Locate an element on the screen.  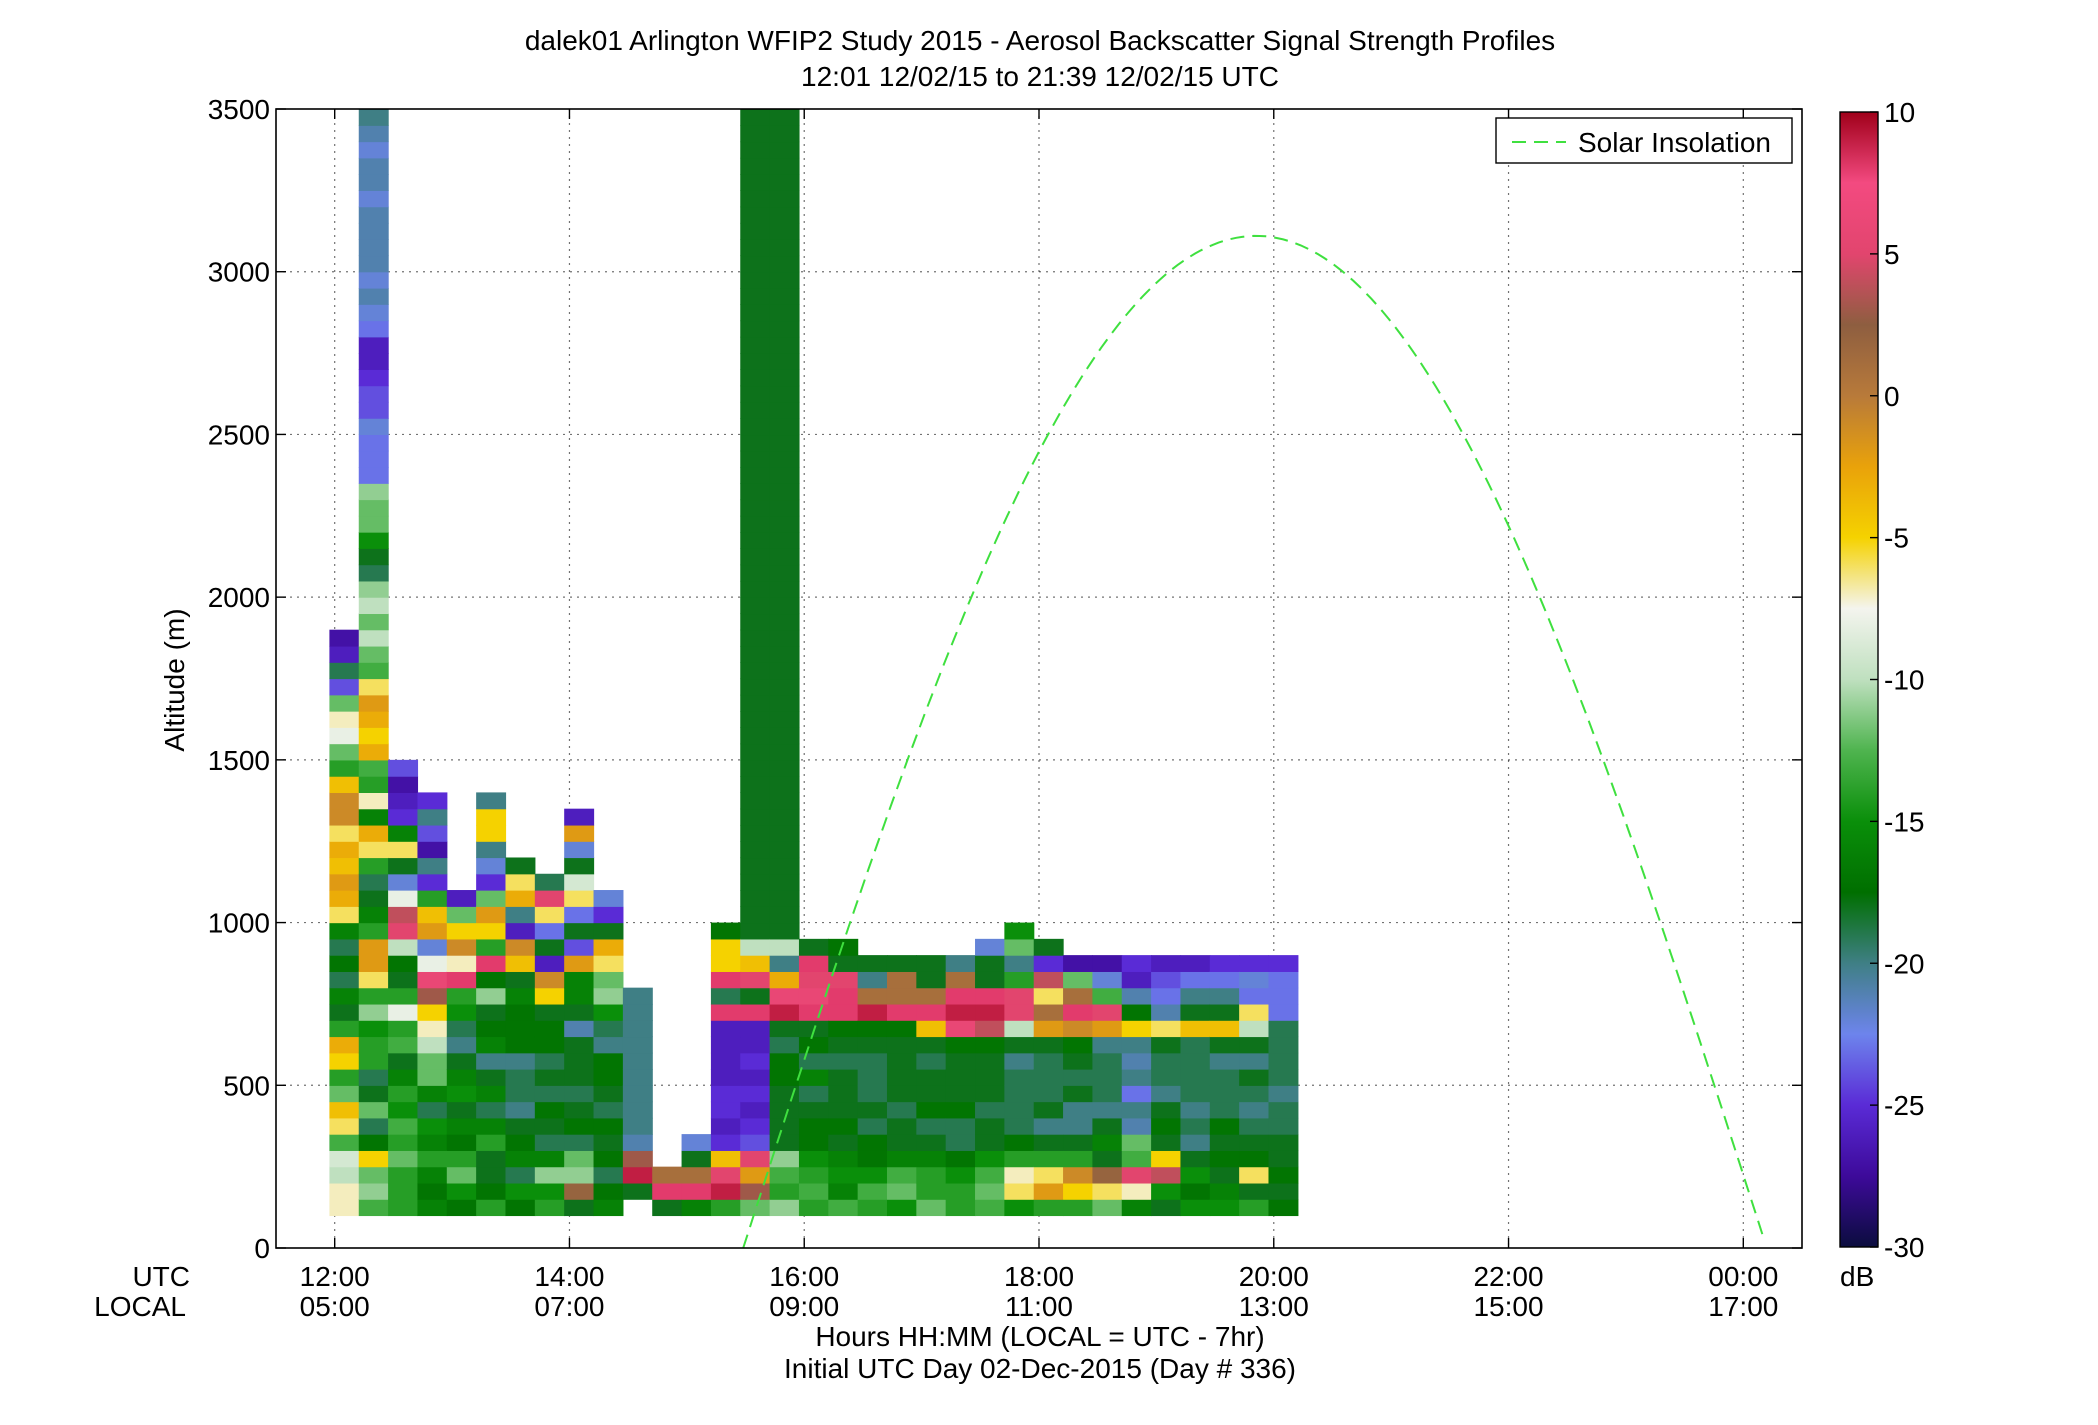
colorbar-unit-label: dB is located at coordinates (1857, 1276).